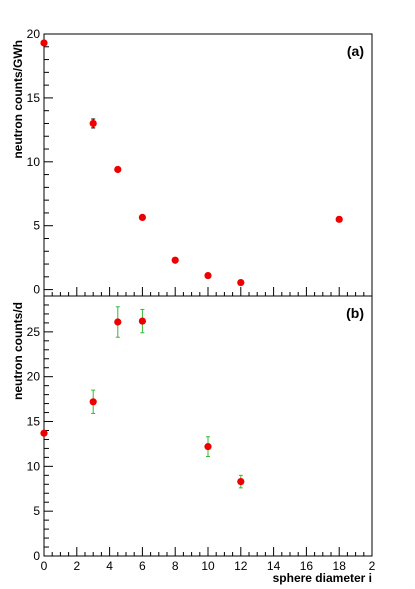 The height and width of the screenshot is (589, 415). What do you see at coordinates (322, 578) in the screenshot?
I see `x-axis-label: sphere diameter i` at bounding box center [322, 578].